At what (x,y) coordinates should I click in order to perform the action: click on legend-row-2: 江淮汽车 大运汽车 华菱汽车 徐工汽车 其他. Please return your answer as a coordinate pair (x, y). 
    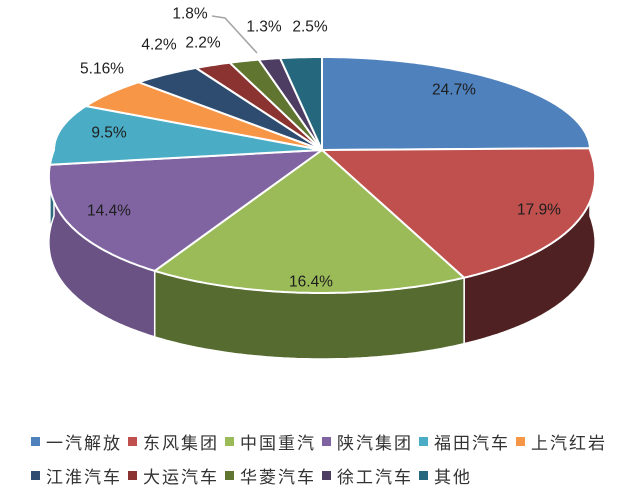
    Looking at the image, I should click on (334, 475).